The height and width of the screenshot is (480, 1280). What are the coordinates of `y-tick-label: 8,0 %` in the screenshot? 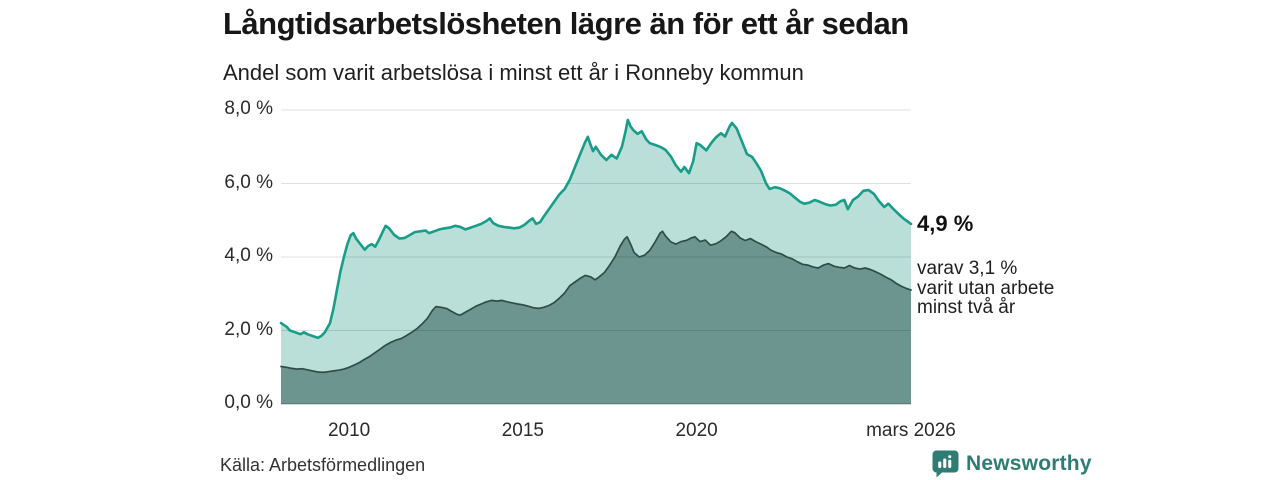 It's located at (248, 108).